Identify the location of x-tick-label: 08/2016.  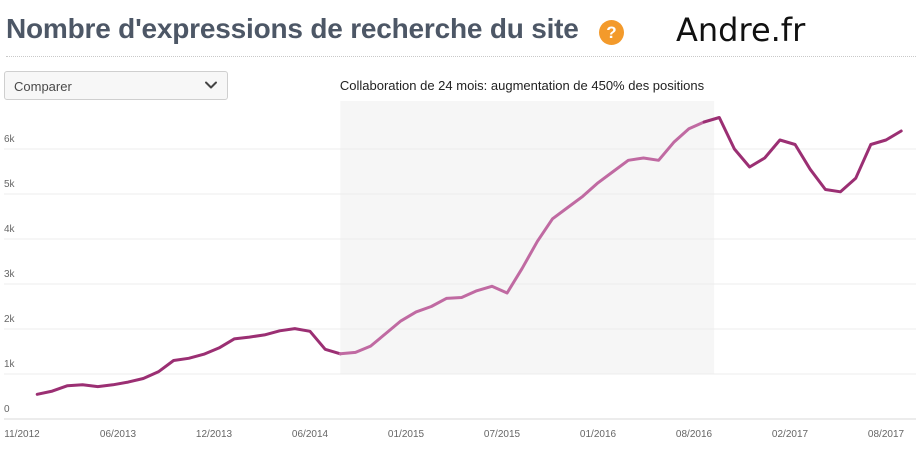
(694, 434).